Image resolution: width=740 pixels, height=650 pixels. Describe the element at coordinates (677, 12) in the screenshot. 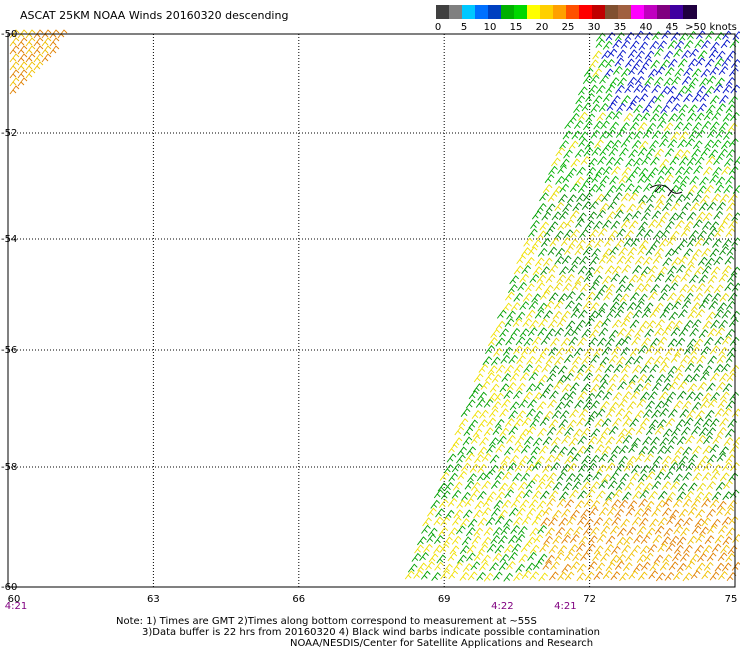

I see `legend-swatch` at that location.